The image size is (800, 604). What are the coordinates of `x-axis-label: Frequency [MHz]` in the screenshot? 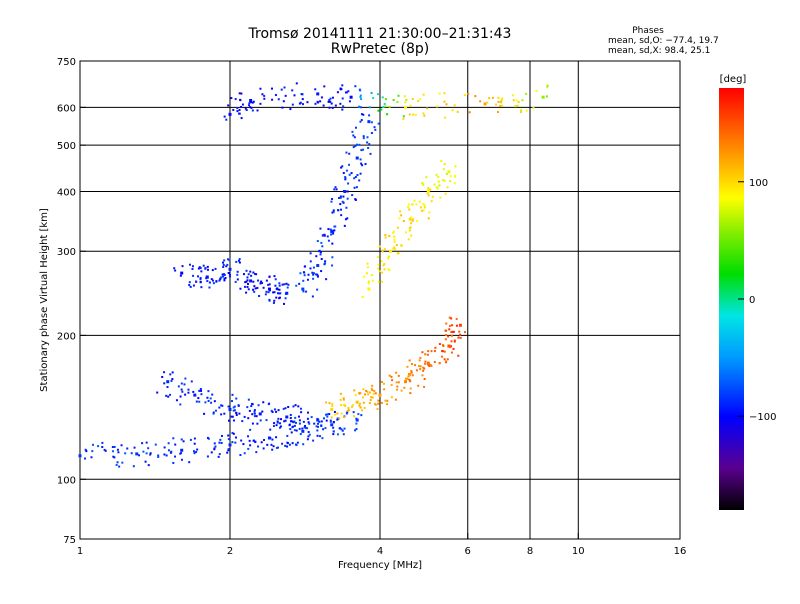 It's located at (380, 565).